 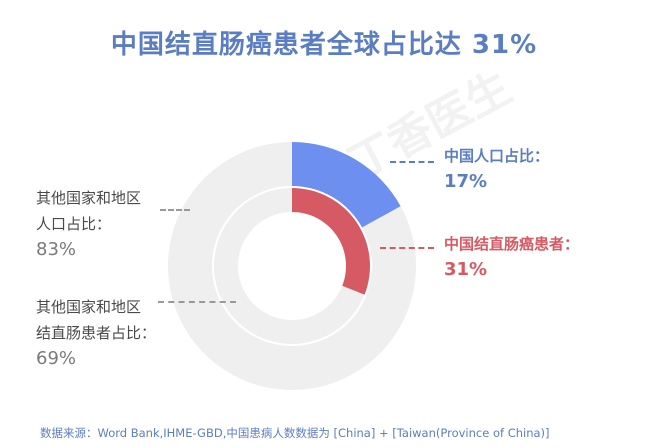 What do you see at coordinates (89, 307) in the screenshot?
I see `other-crc-line1: 其他国家和地区` at bounding box center [89, 307].